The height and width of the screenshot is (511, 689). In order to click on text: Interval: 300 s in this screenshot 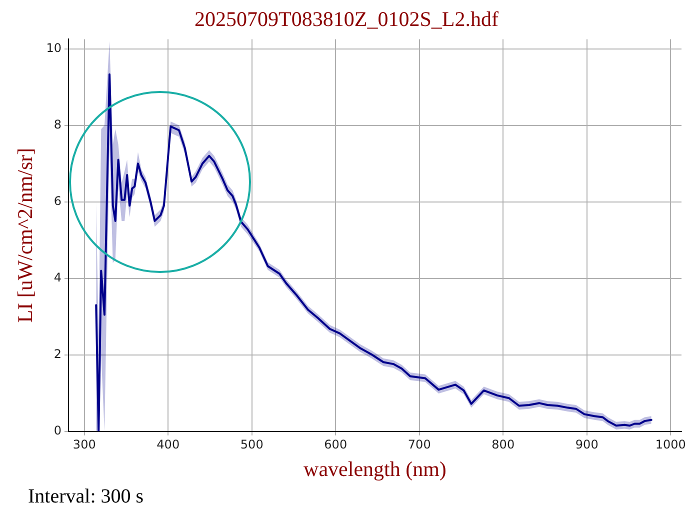, I will do `click(86, 496)`.